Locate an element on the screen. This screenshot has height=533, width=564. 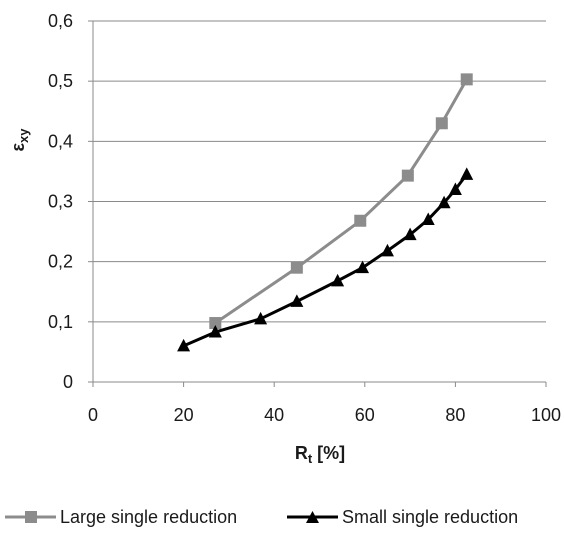
legend-item-small-single-reduction: Small single reduction is located at coordinates (402, 517).